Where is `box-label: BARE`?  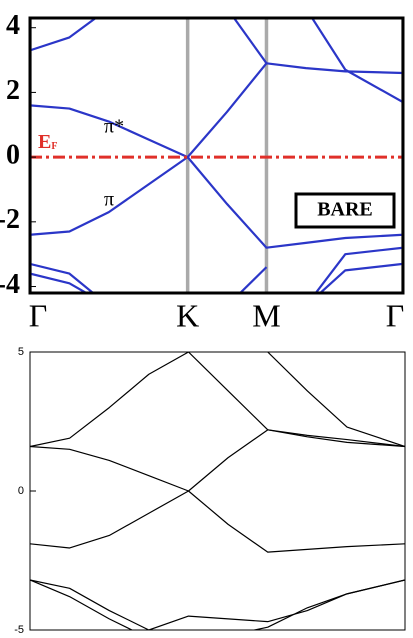 box-label: BARE is located at coordinates (345, 210).